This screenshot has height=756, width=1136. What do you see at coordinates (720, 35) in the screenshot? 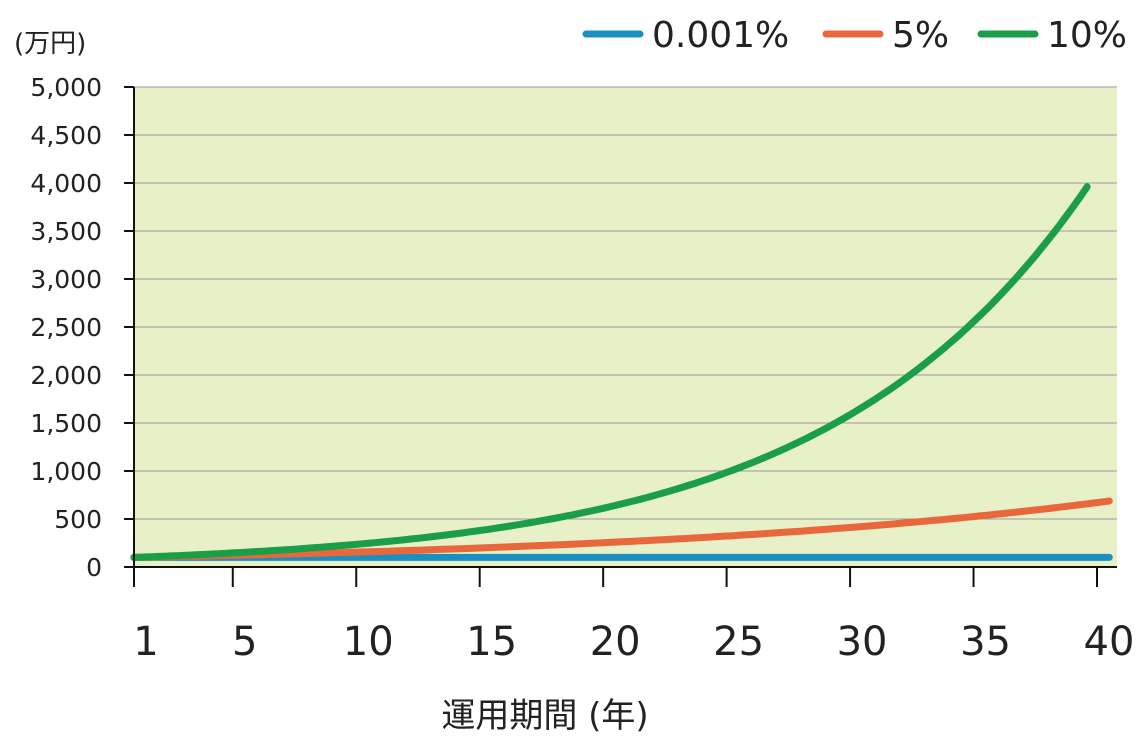
I see `legend-label-1: 0.001%` at bounding box center [720, 35].